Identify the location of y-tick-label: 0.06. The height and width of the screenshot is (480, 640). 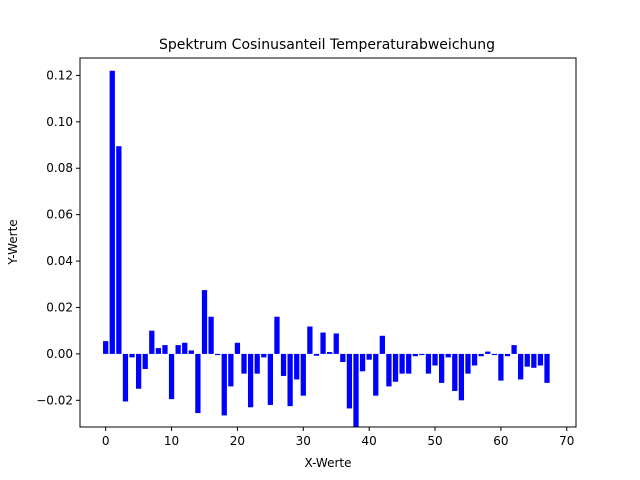
(59, 215).